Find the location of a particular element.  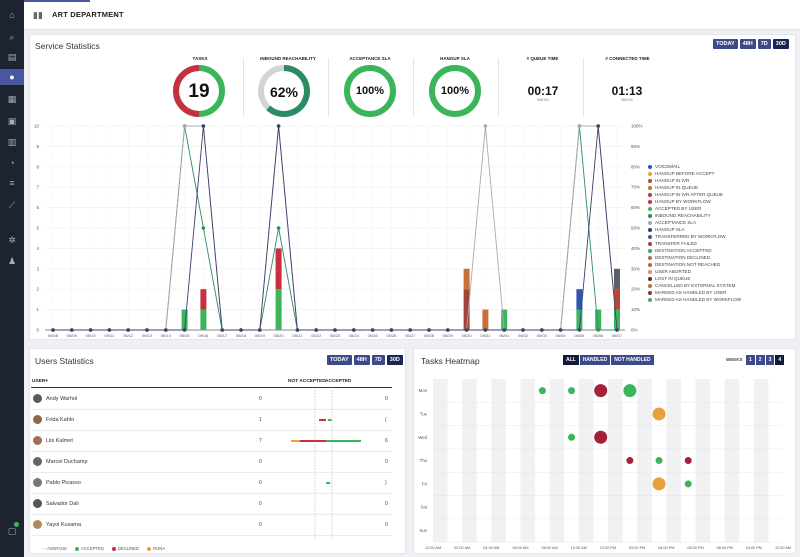

y-tick-label: 6 is located at coordinates (37, 207).